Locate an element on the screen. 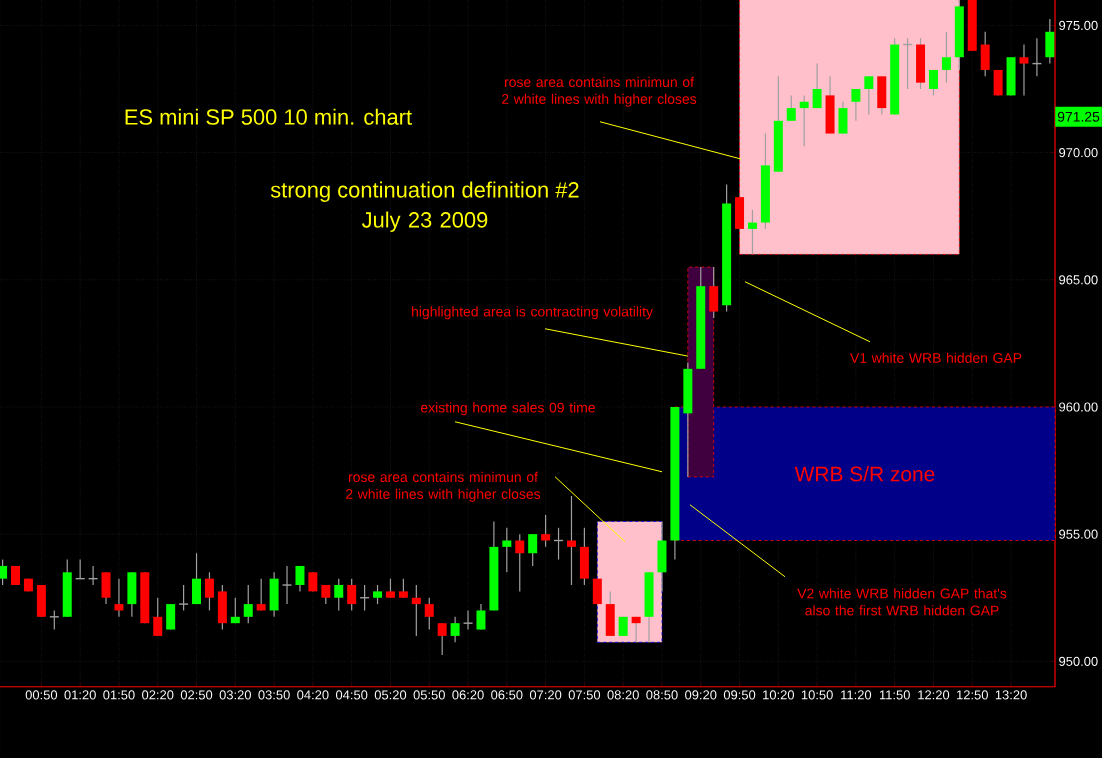 The height and width of the screenshot is (758, 1102). x-tick-label: 01:50 is located at coordinates (119, 695).